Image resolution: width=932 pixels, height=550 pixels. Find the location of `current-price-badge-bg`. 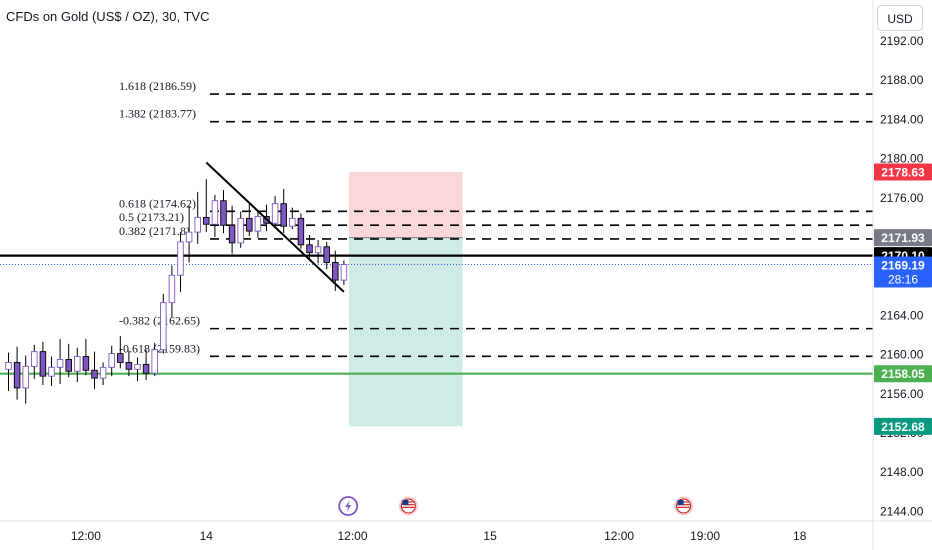

current-price-badge-bg is located at coordinates (903, 272).